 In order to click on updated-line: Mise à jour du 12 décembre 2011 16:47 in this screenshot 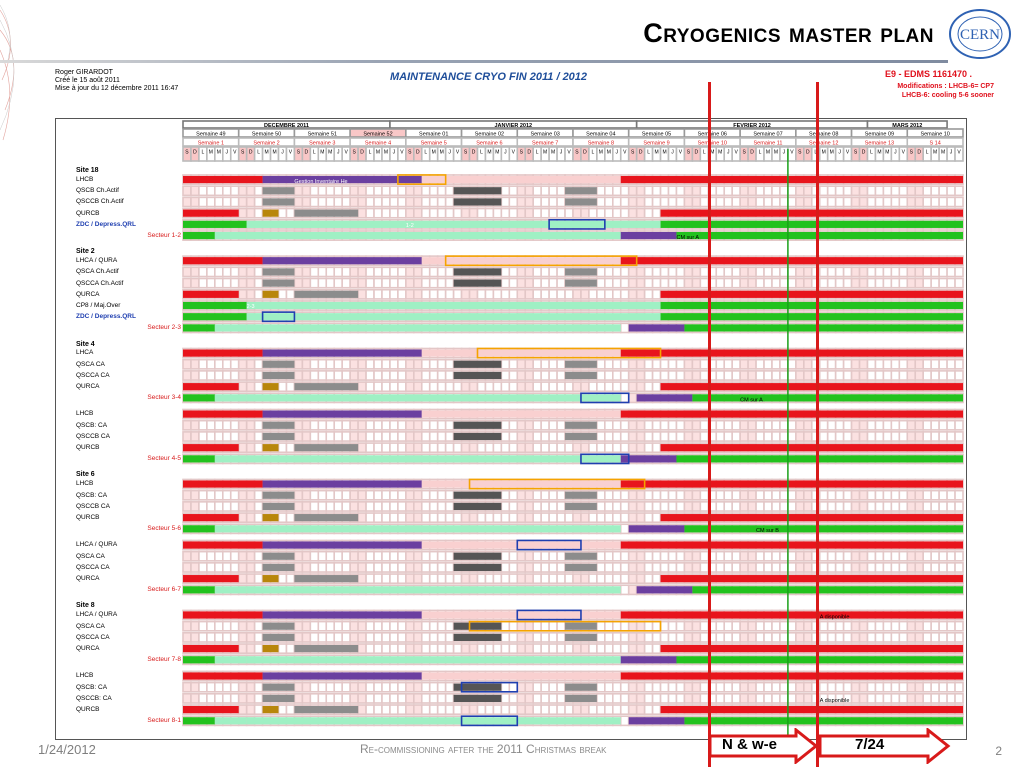, I will do `click(117, 88)`.